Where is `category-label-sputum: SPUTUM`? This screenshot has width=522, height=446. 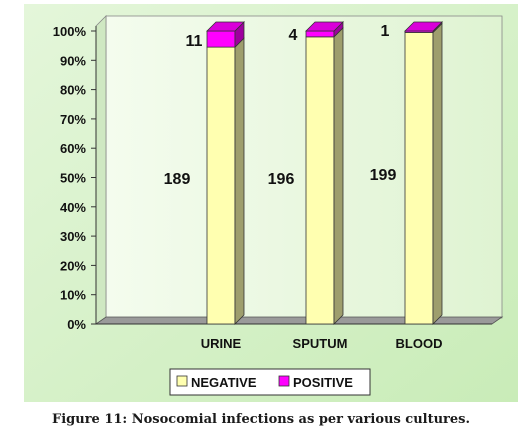
category-label-sputum: SPUTUM is located at coordinates (320, 343).